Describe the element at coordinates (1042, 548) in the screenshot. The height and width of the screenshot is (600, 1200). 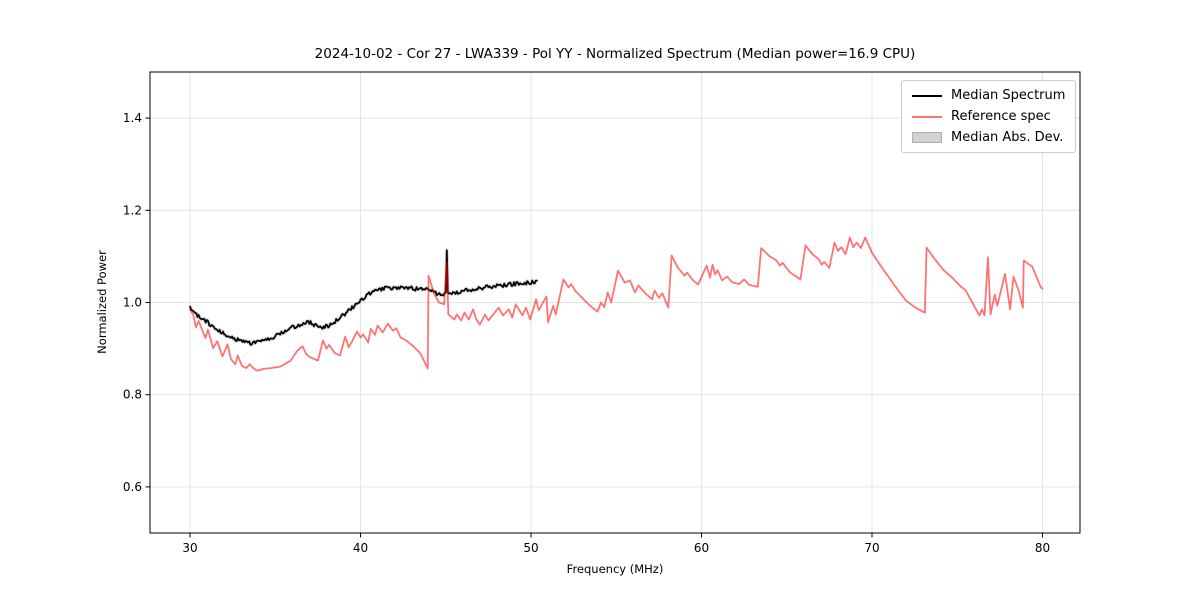
I see `x-tick-label: 80` at that location.